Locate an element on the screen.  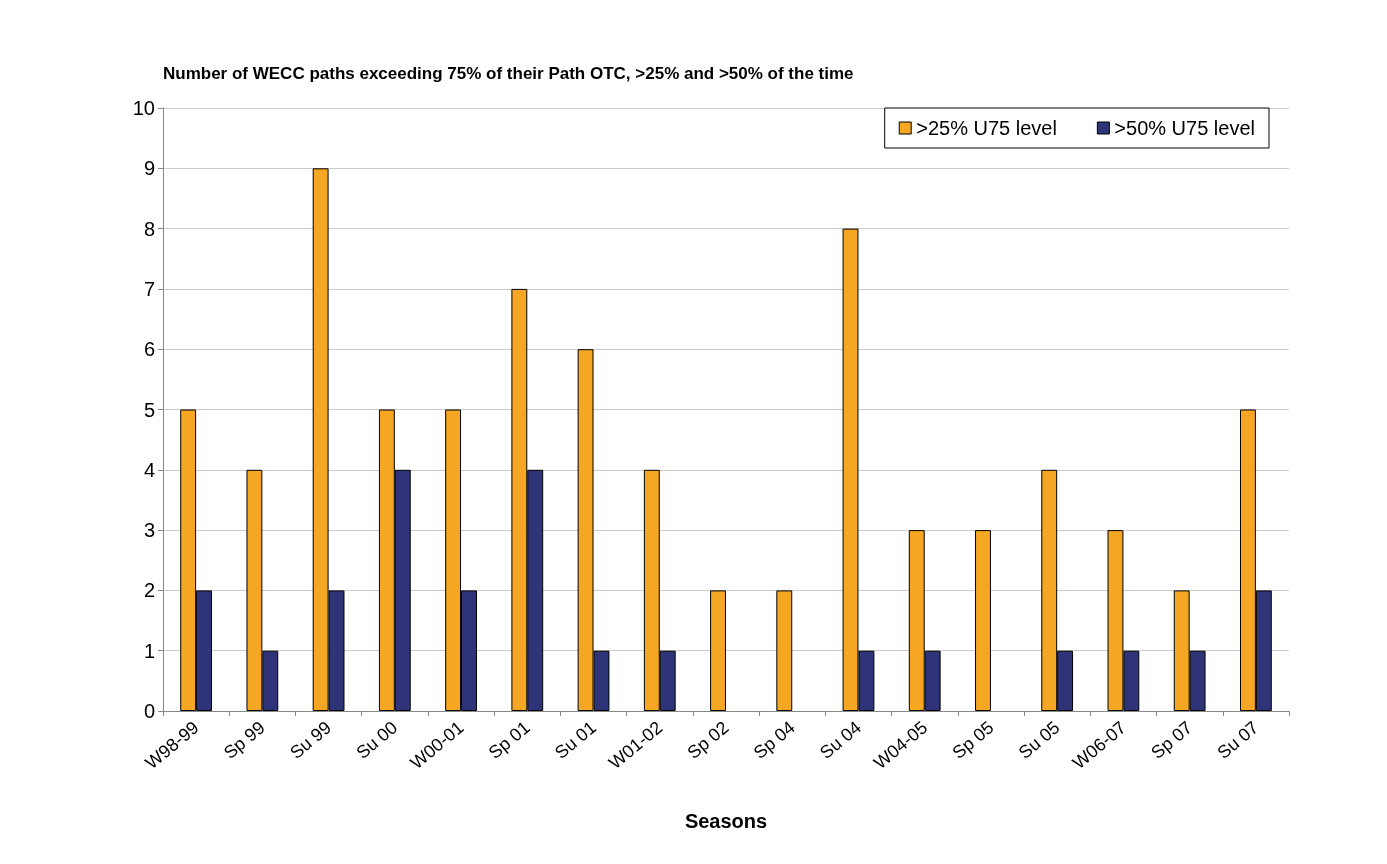
legend-label: >25% U75 level is located at coordinates (986, 128).